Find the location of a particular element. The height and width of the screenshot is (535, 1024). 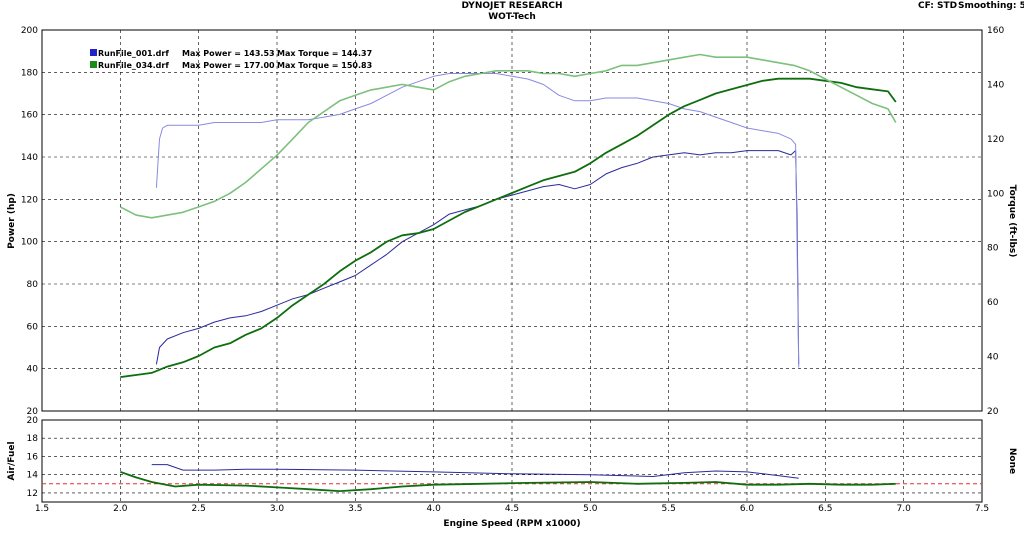

torque-tick-100: 100 is located at coordinates (995, 194).